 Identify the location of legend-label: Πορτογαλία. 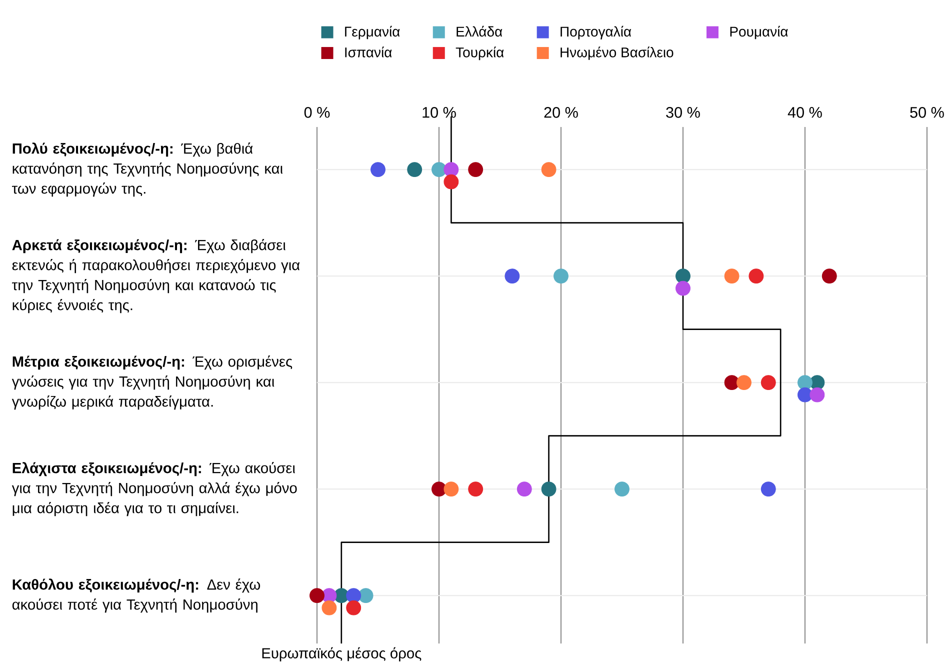
(596, 33).